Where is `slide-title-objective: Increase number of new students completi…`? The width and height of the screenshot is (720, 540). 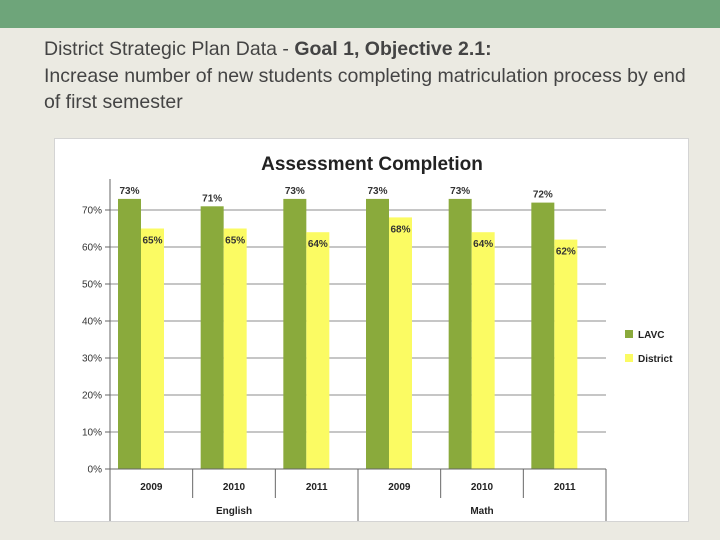 slide-title-objective: Increase number of new students completi… is located at coordinates (365, 89).